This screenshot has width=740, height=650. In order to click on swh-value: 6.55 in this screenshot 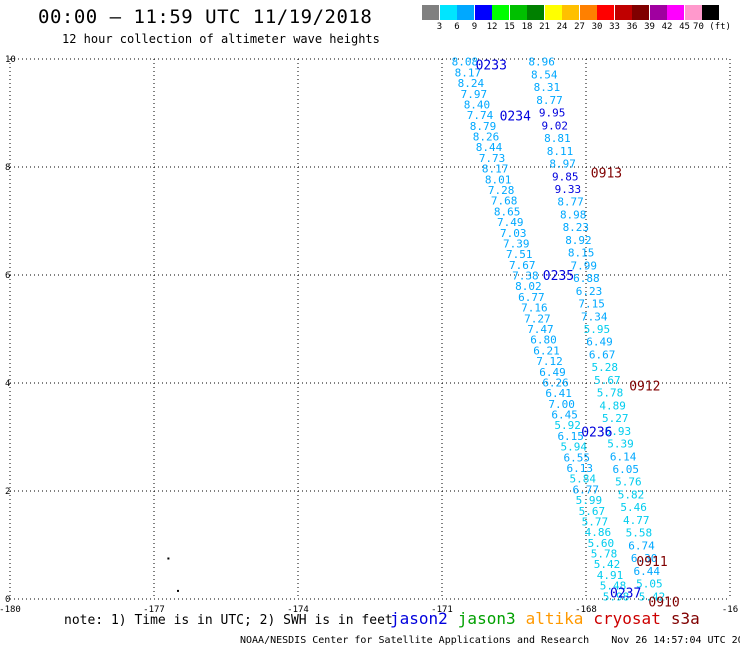, I will do `click(576, 457)`.